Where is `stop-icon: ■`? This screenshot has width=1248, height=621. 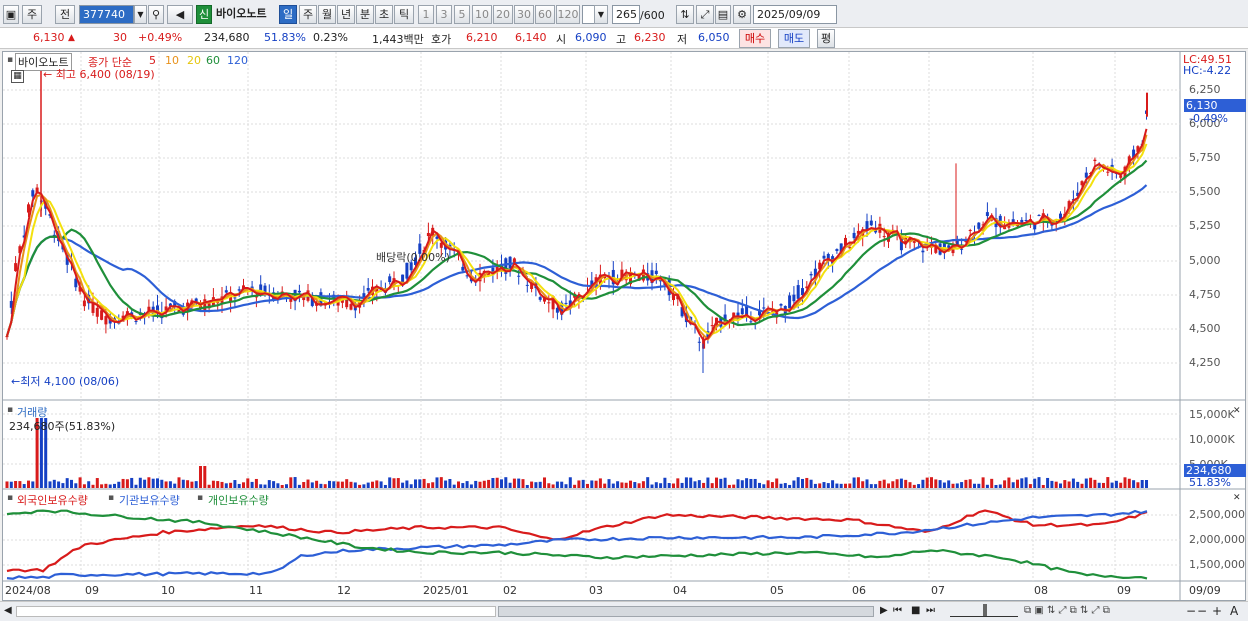
stop-icon: ■ is located at coordinates (916, 610).